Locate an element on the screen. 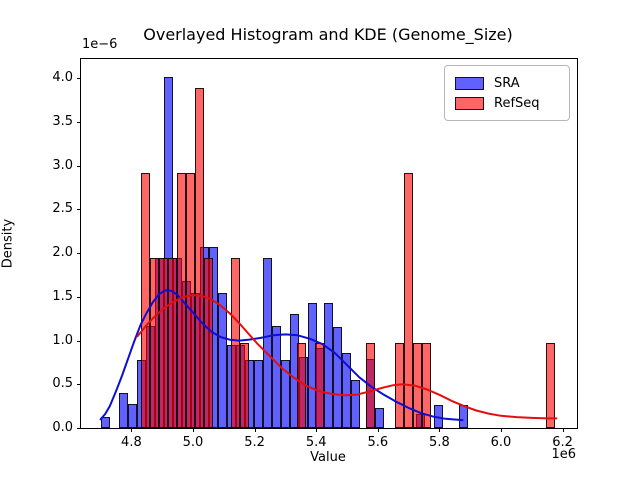  y-tick-label: 0.0 is located at coordinates (62, 427).